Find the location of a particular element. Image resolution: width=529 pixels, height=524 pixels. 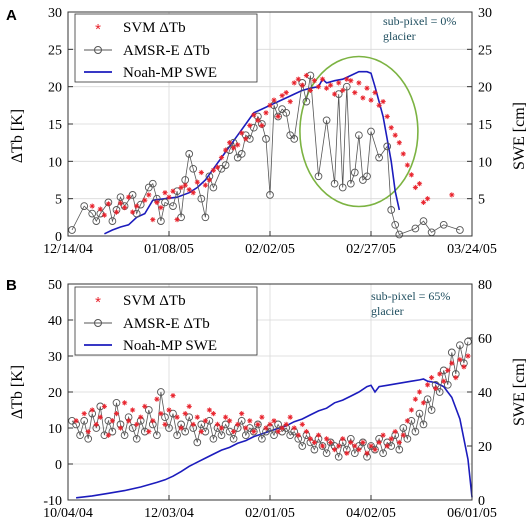

y-tick-label-left: 0 is located at coordinates (58, 237).